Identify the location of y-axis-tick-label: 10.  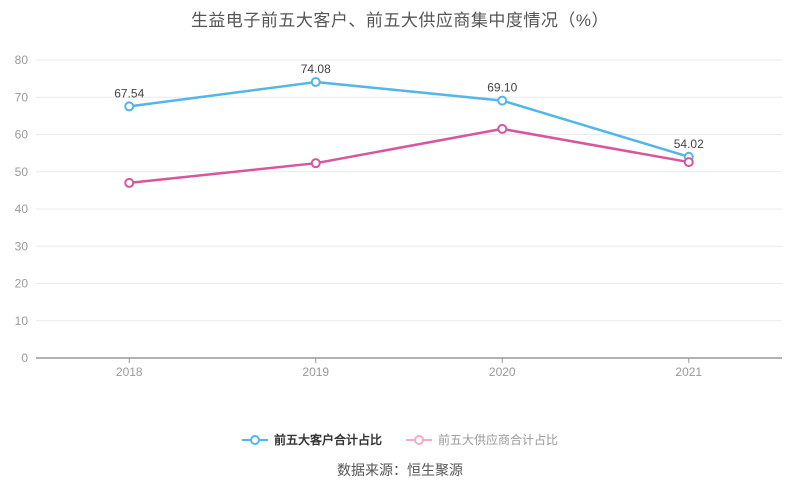
(22, 321).